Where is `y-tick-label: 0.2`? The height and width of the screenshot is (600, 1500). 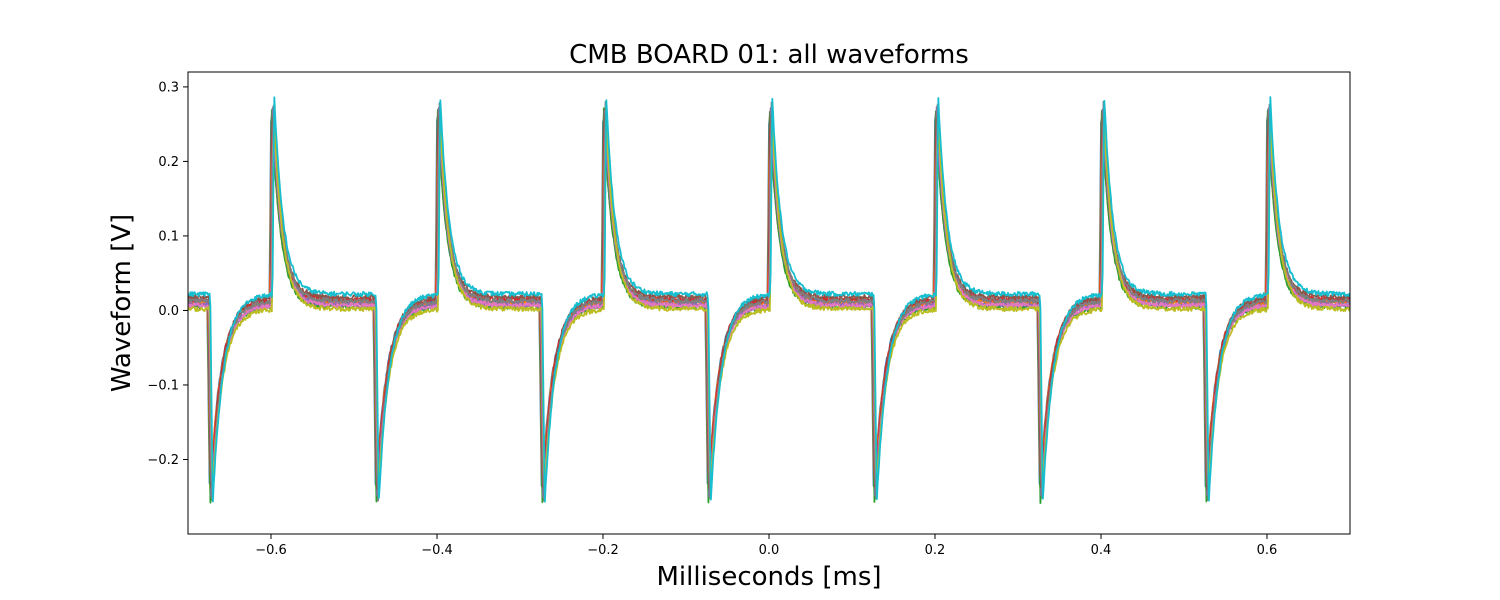
y-tick-label: 0.2 is located at coordinates (168, 162).